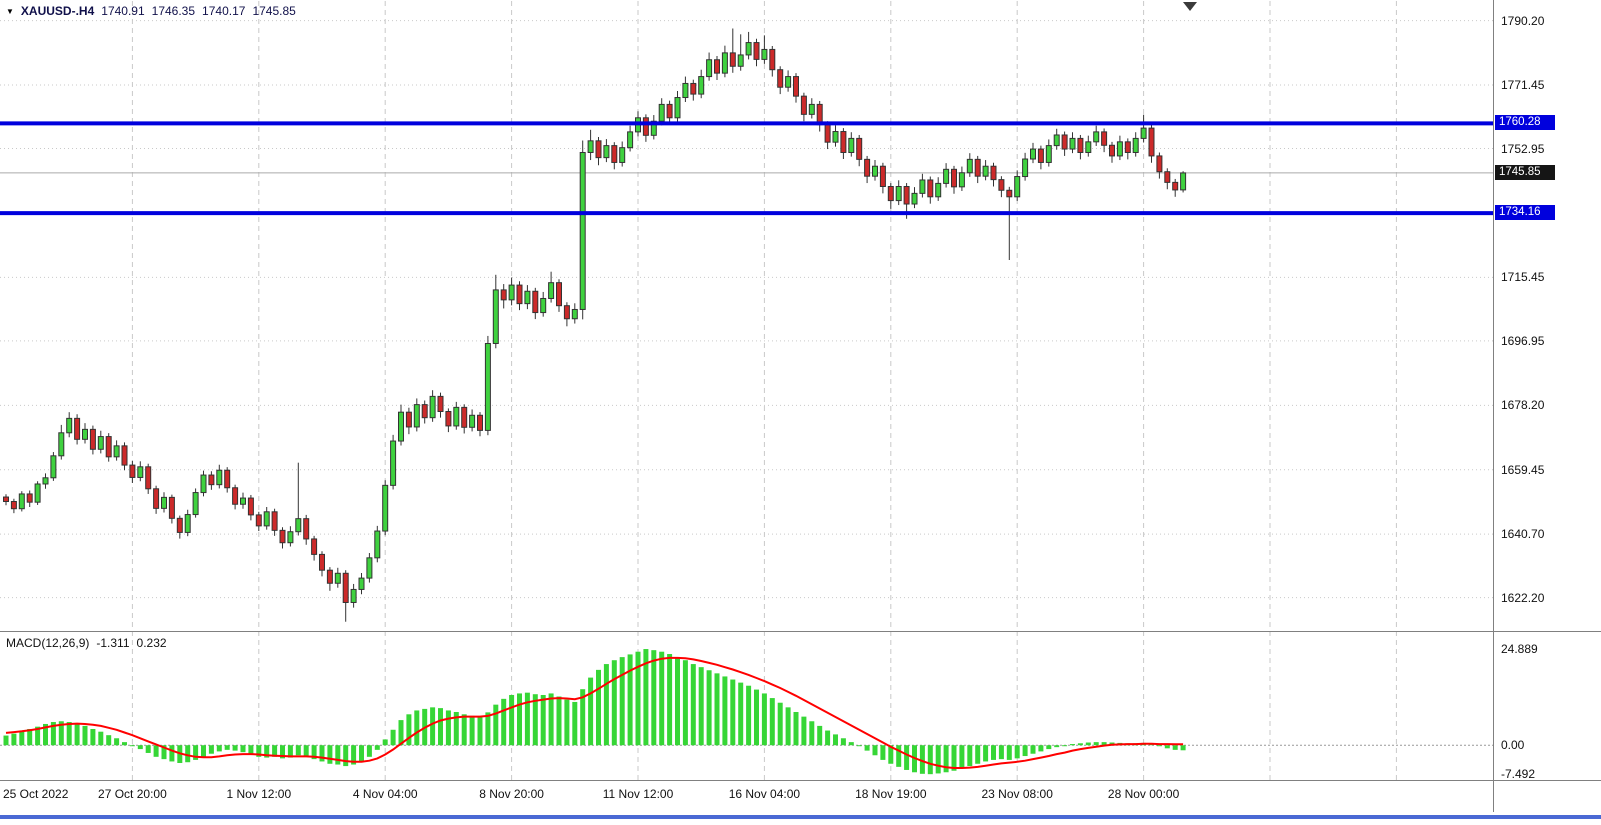  I want to click on time-tick-label: 28 Nov 00:00, so click(1143, 794).